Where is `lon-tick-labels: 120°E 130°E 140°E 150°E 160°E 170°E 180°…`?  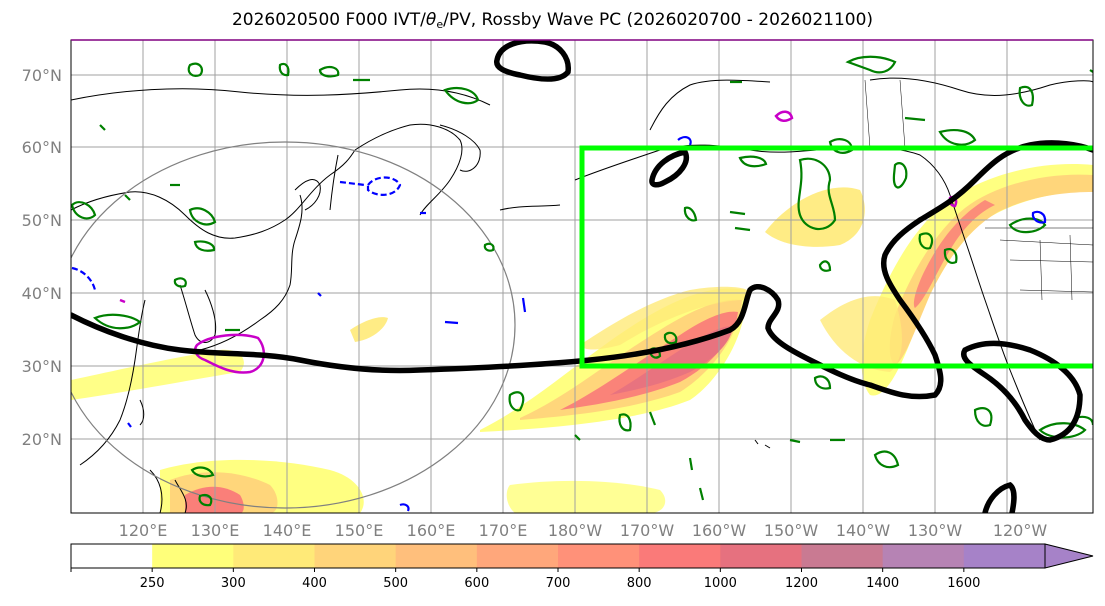 lon-tick-labels: 120°E 130°E 140°E 150°E 160°E 170°E 180°… is located at coordinates (583, 530).